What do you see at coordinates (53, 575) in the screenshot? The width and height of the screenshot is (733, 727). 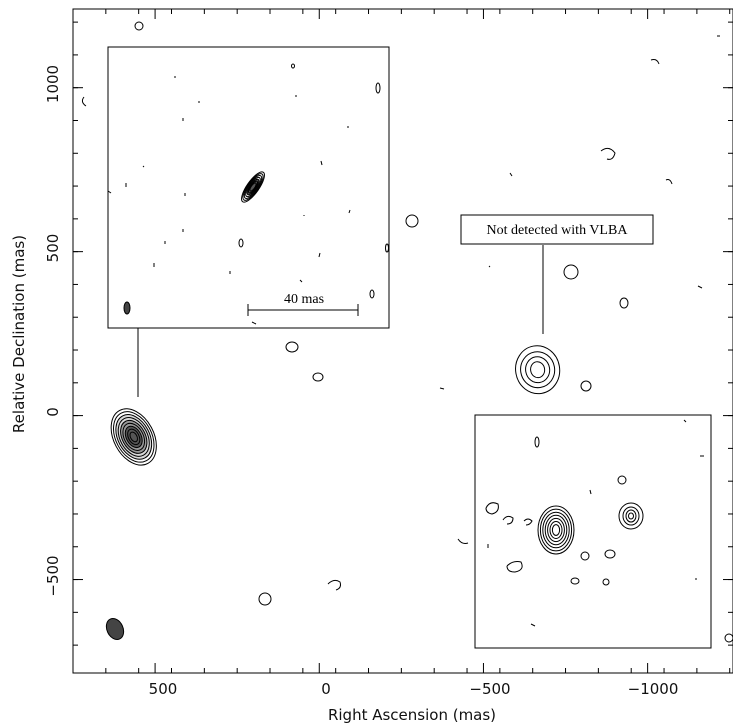 I see `y-tick-label-minus-500: −500` at bounding box center [53, 575].